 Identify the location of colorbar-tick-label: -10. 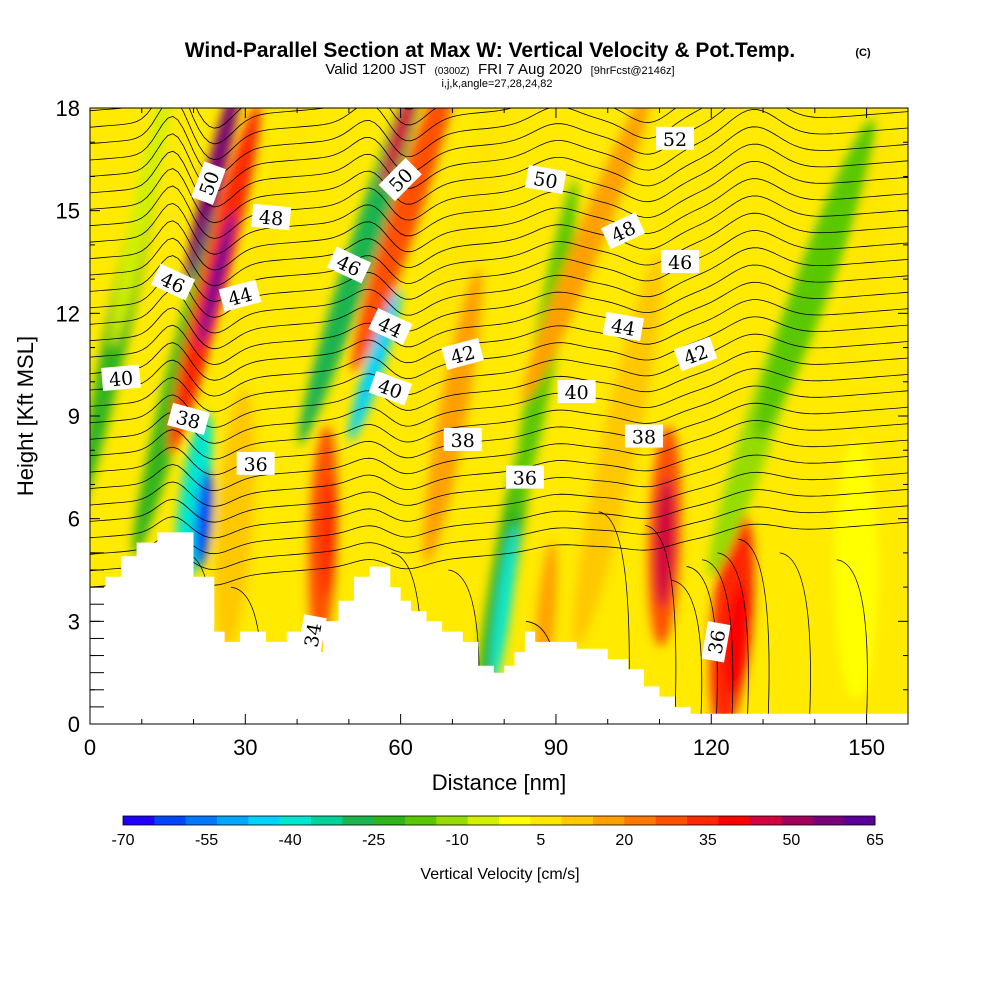
(457, 840).